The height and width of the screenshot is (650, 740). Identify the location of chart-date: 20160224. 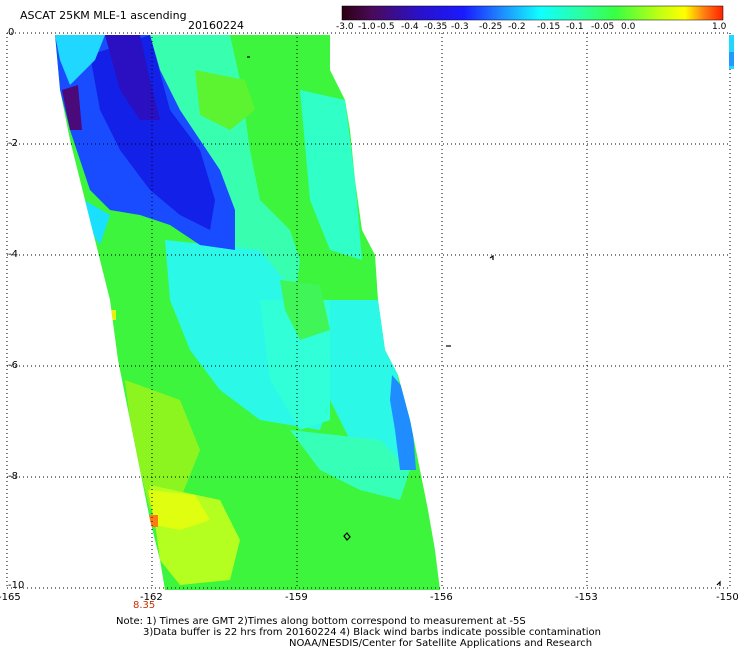
(216, 25).